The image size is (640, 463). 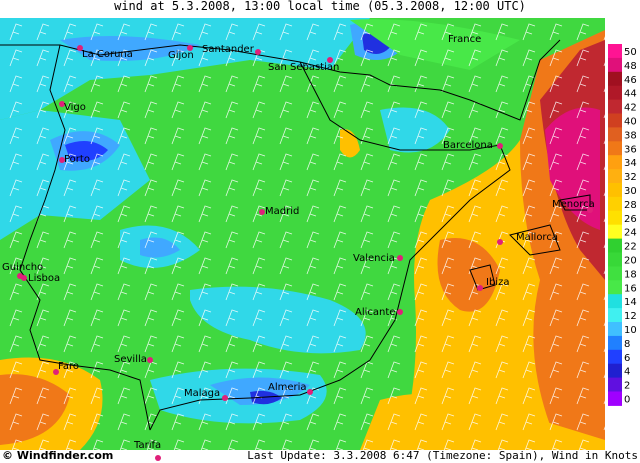 I want to click on legend-label: 30, so click(x=630, y=191).